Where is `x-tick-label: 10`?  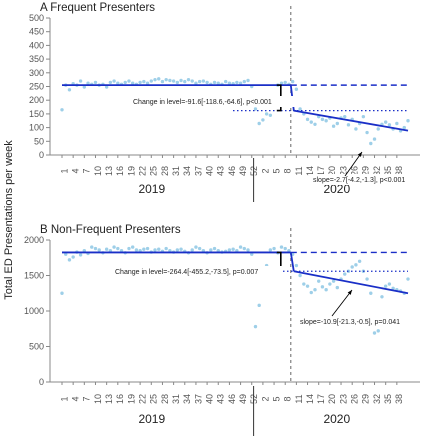
x-tick-label: 10 is located at coordinates (98, 171).